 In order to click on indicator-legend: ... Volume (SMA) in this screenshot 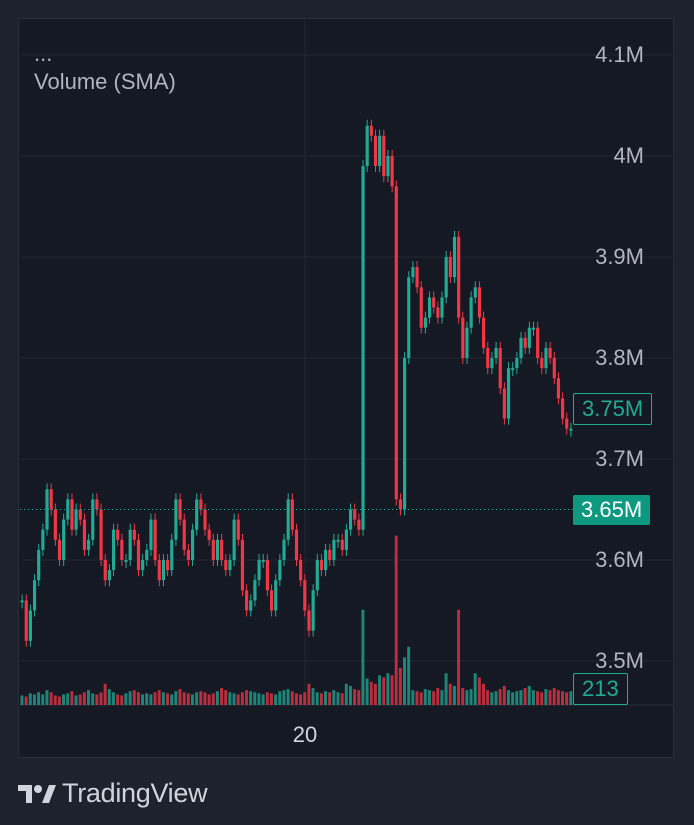, I will do `click(105, 68)`.